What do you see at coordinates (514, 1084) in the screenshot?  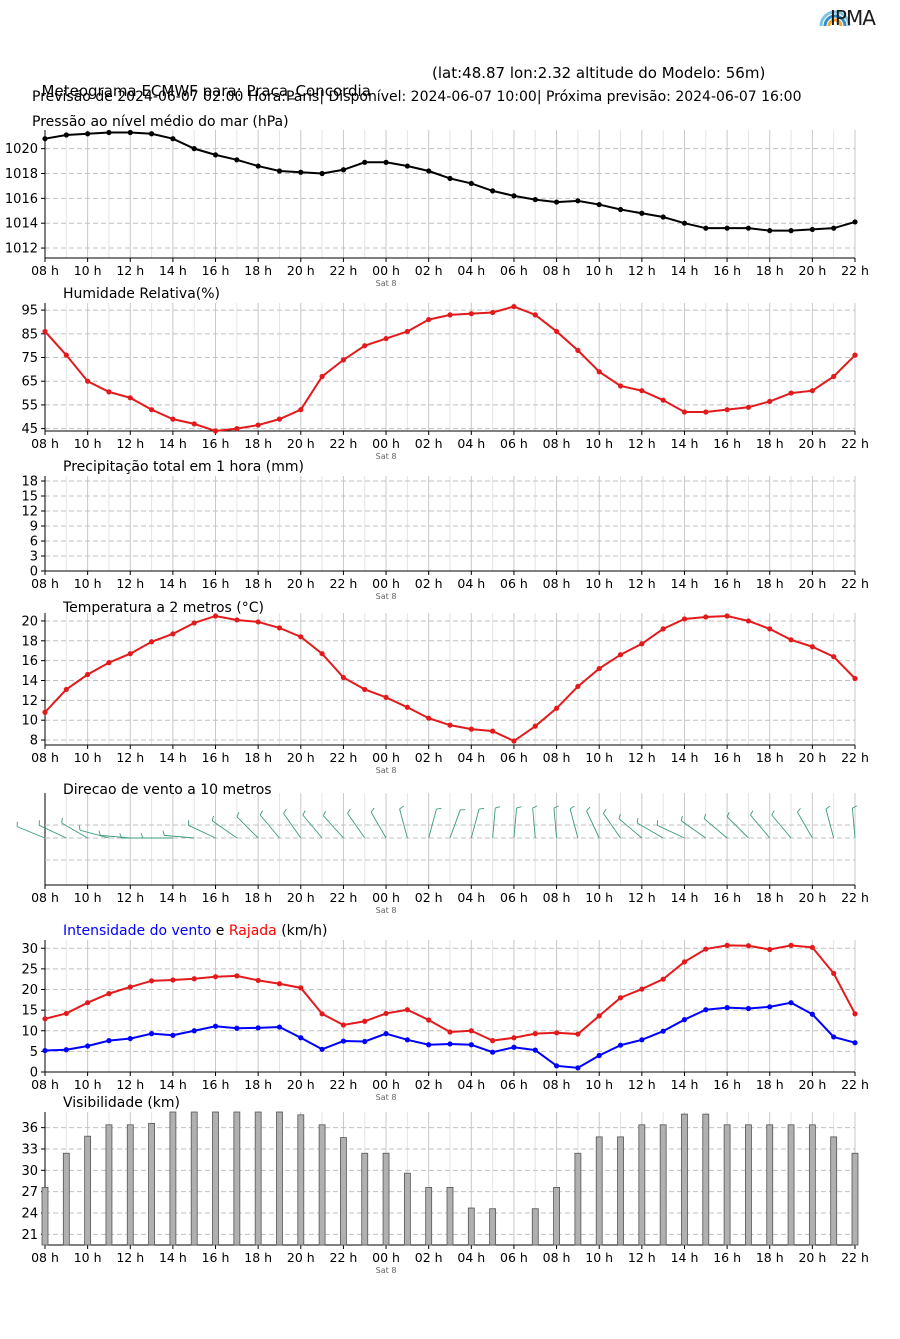 I see `x-tick-label: 06 h` at bounding box center [514, 1084].